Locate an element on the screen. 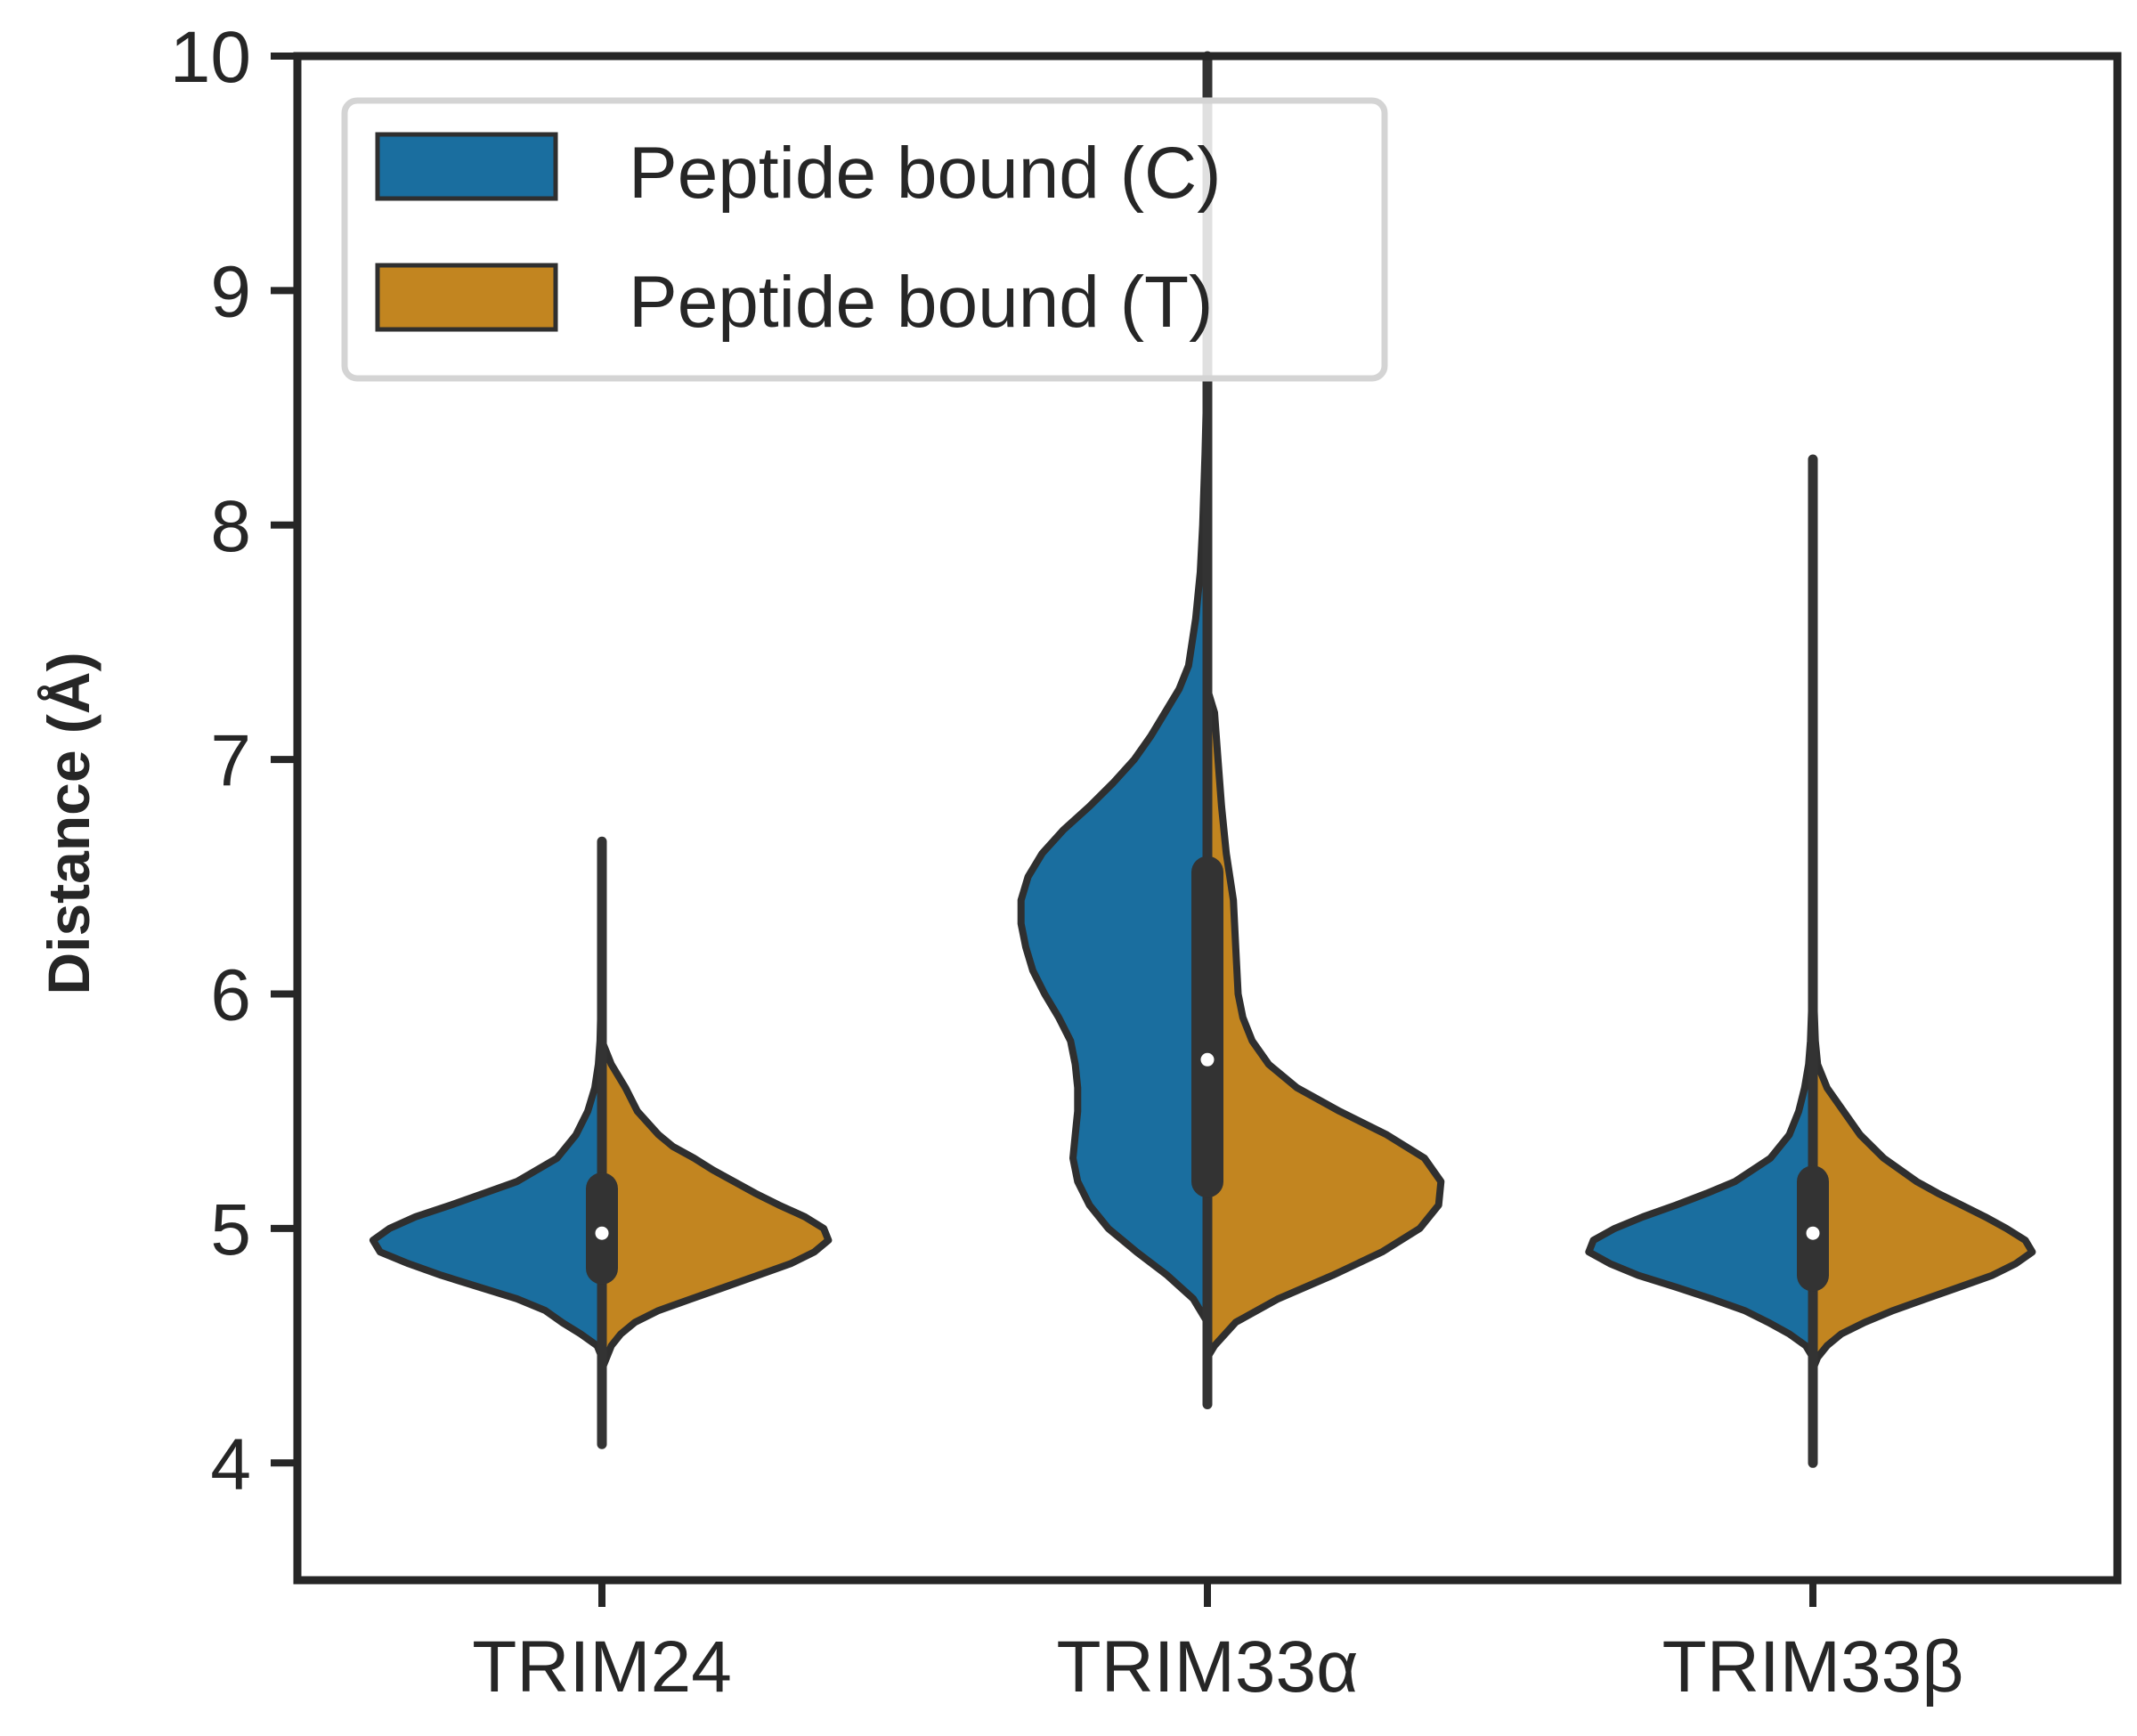 The image size is (2137, 1736). violin-half-trim33alpha-peptide-bound-t is located at coordinates (1324, 1023).